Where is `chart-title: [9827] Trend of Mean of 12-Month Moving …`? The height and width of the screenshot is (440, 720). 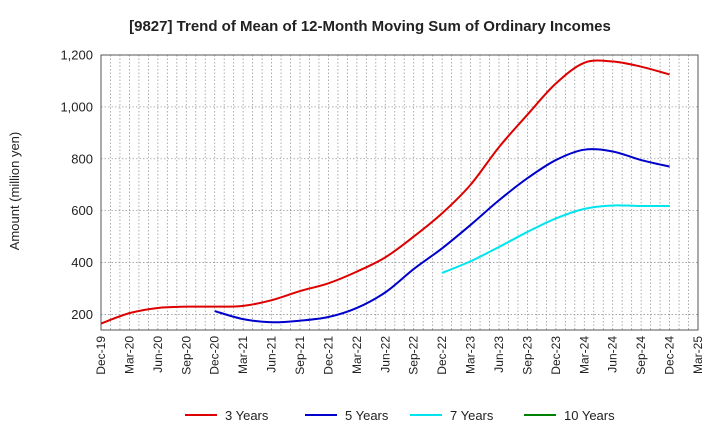
chart-title: [9827] Trend of Mean of 12-Month Moving … is located at coordinates (370, 26).